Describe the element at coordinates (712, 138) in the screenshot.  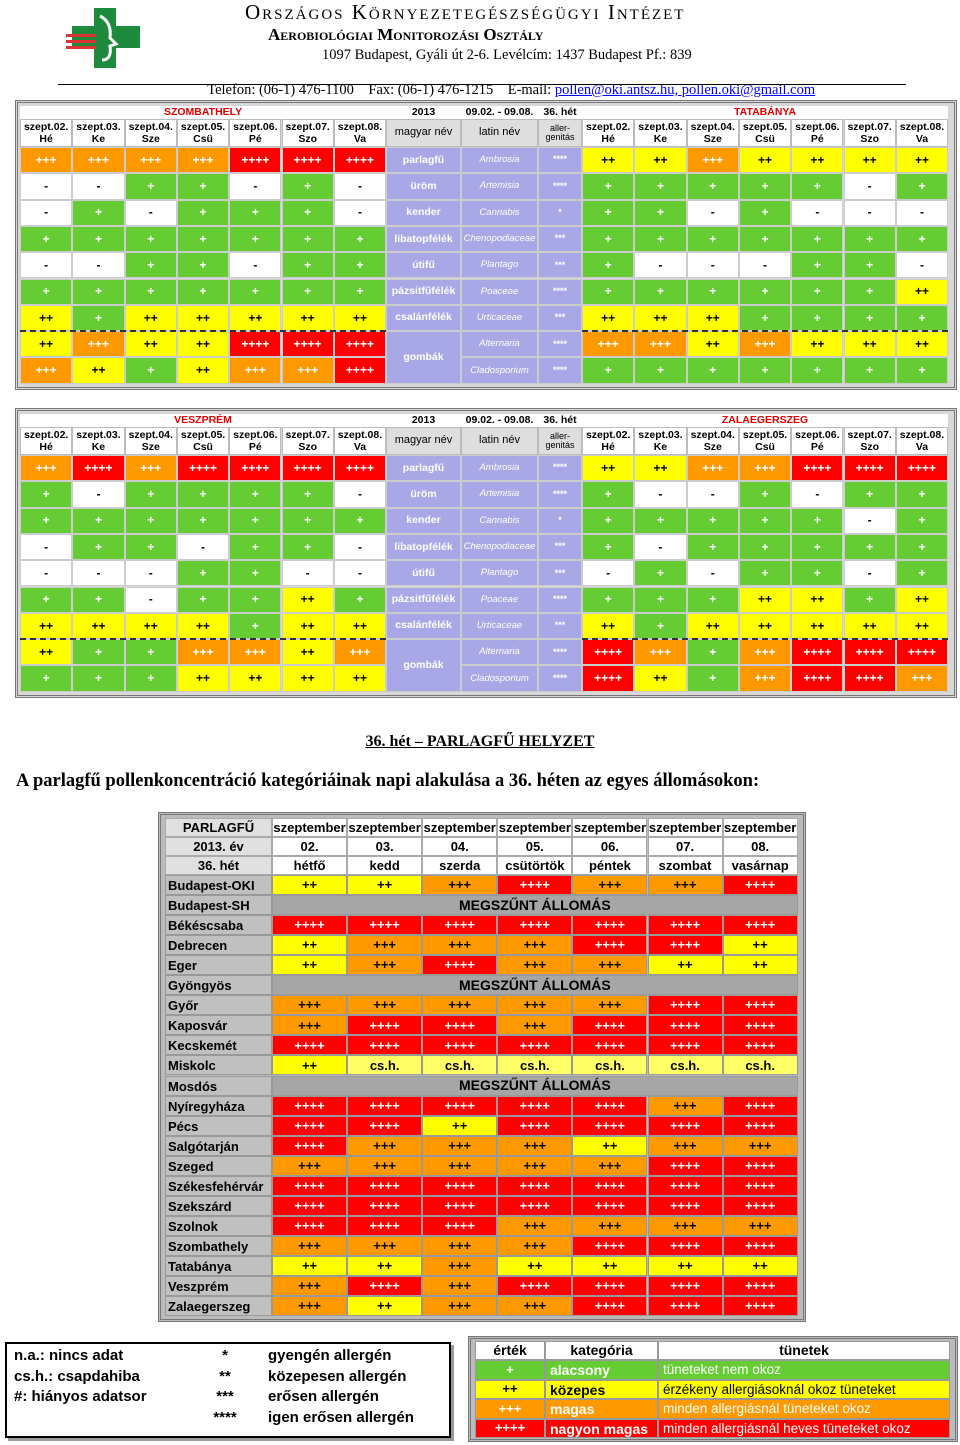
I see `day-name: Sze` at that location.